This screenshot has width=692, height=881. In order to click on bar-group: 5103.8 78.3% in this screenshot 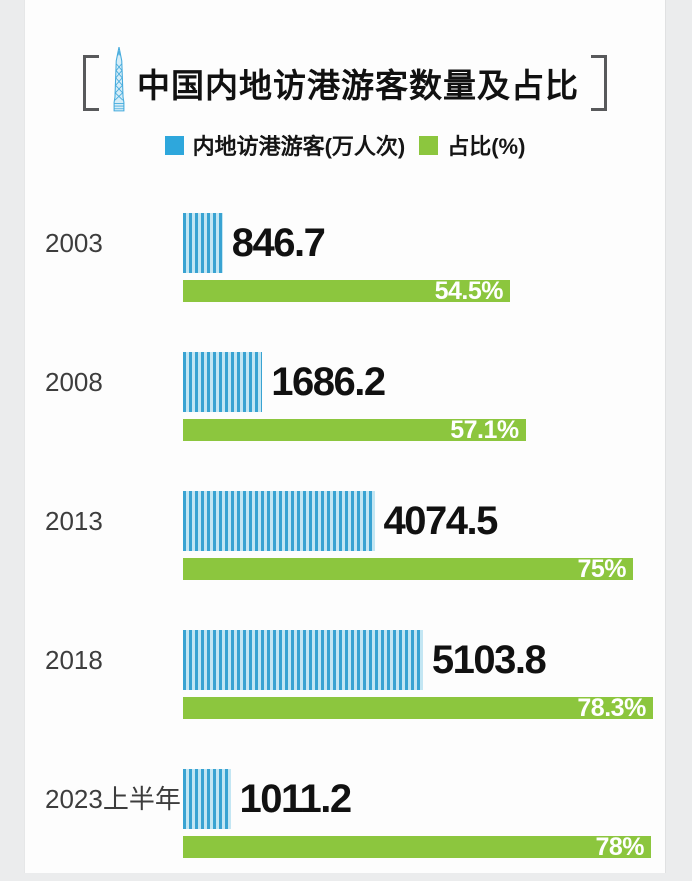, I will do `click(424, 676)`.